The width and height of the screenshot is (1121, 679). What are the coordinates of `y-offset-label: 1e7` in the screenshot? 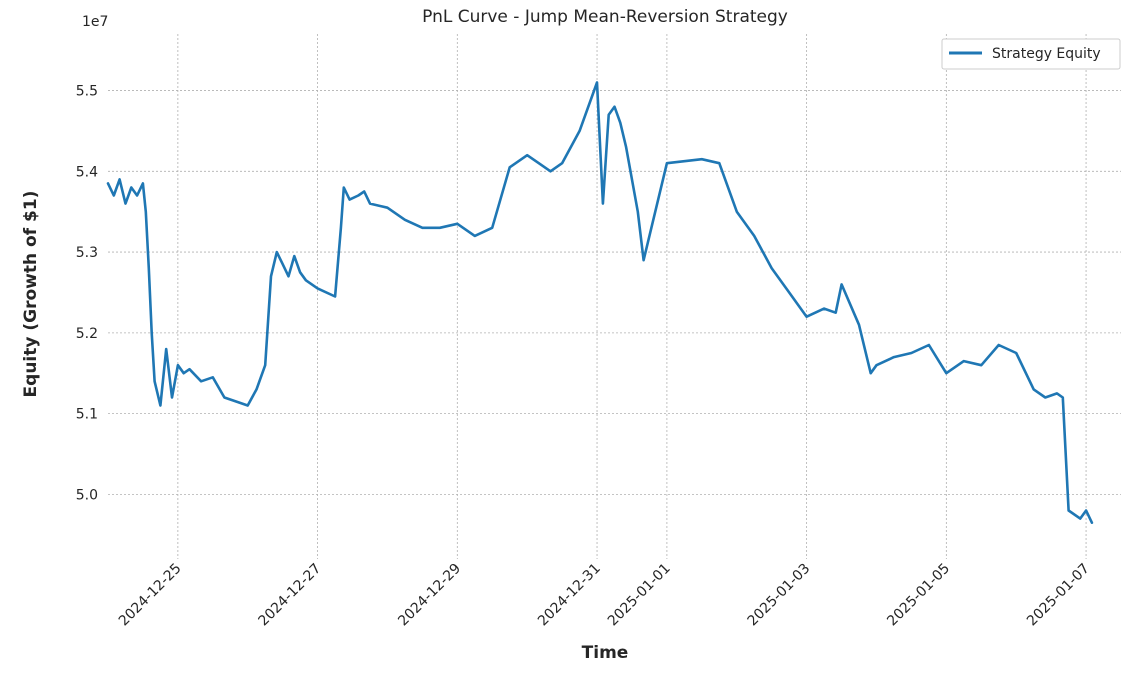 It's located at (95, 22).